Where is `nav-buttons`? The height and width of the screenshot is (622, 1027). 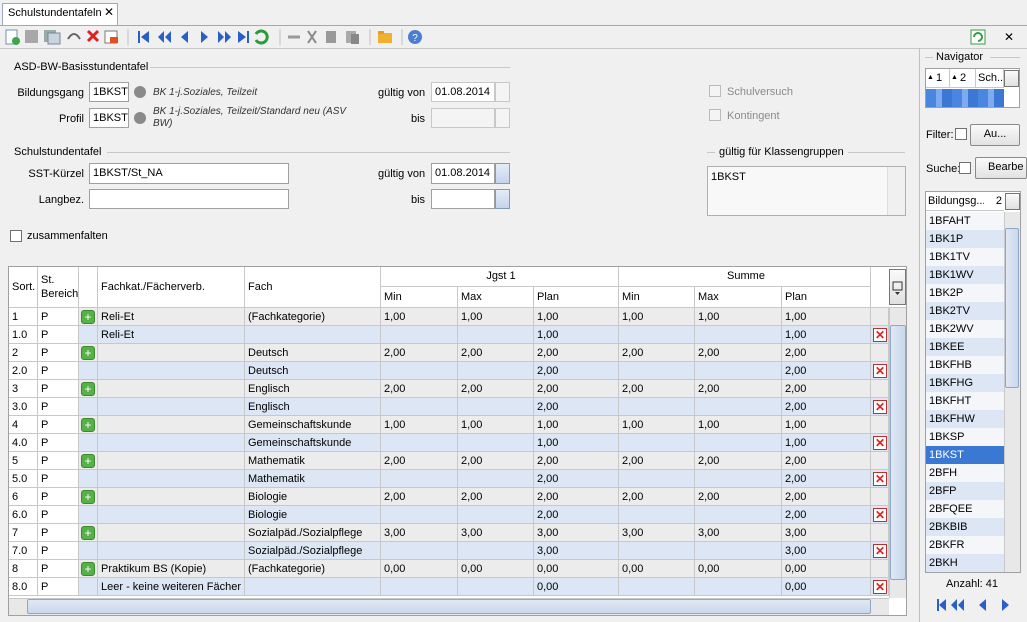
nav-buttons is located at coordinates (193, 37).